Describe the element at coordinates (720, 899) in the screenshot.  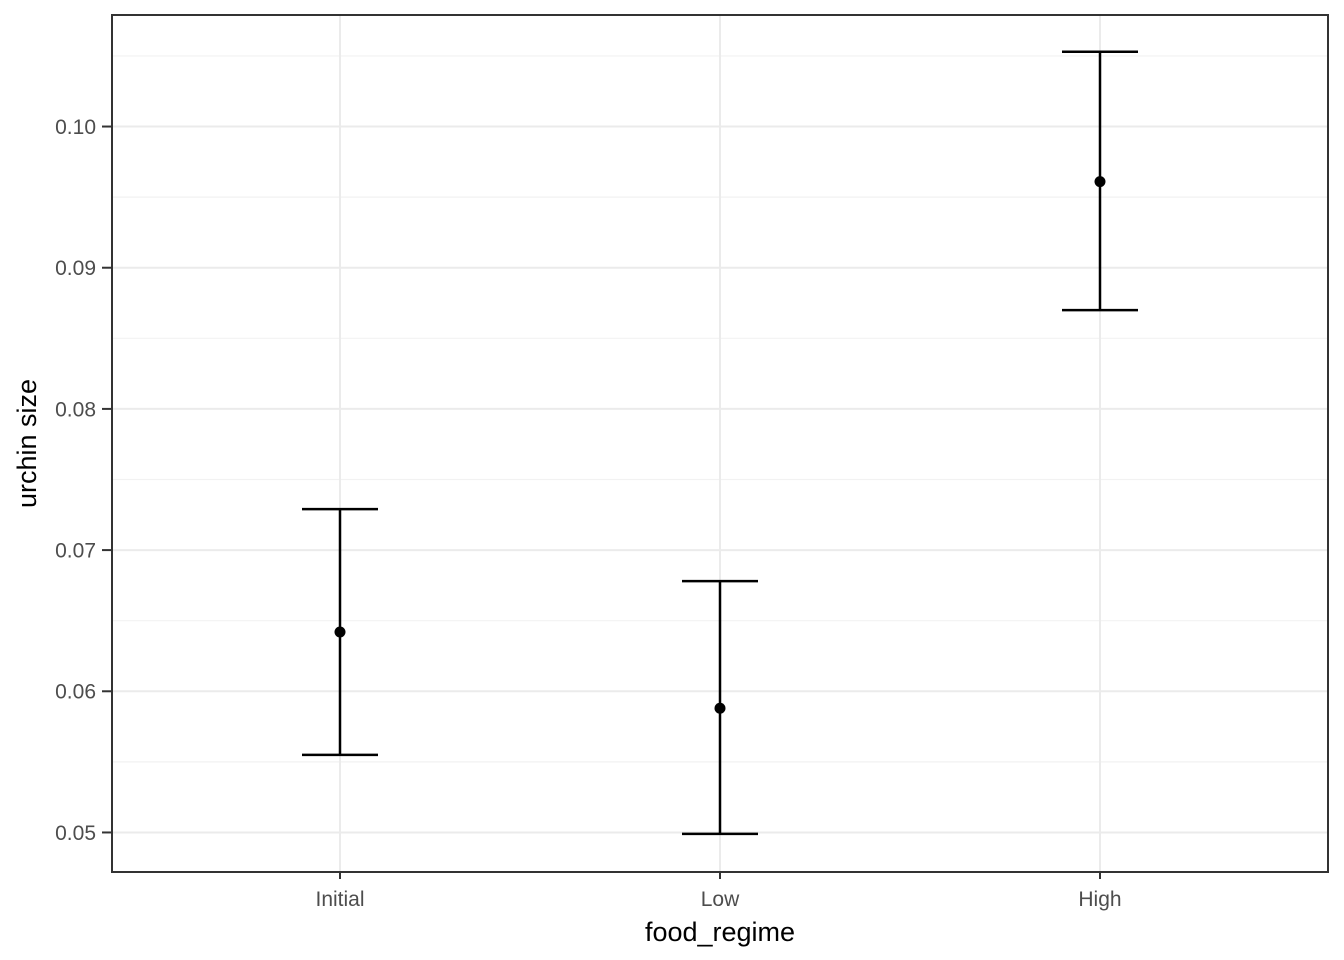
I see `x-tick-label-low: Low` at that location.